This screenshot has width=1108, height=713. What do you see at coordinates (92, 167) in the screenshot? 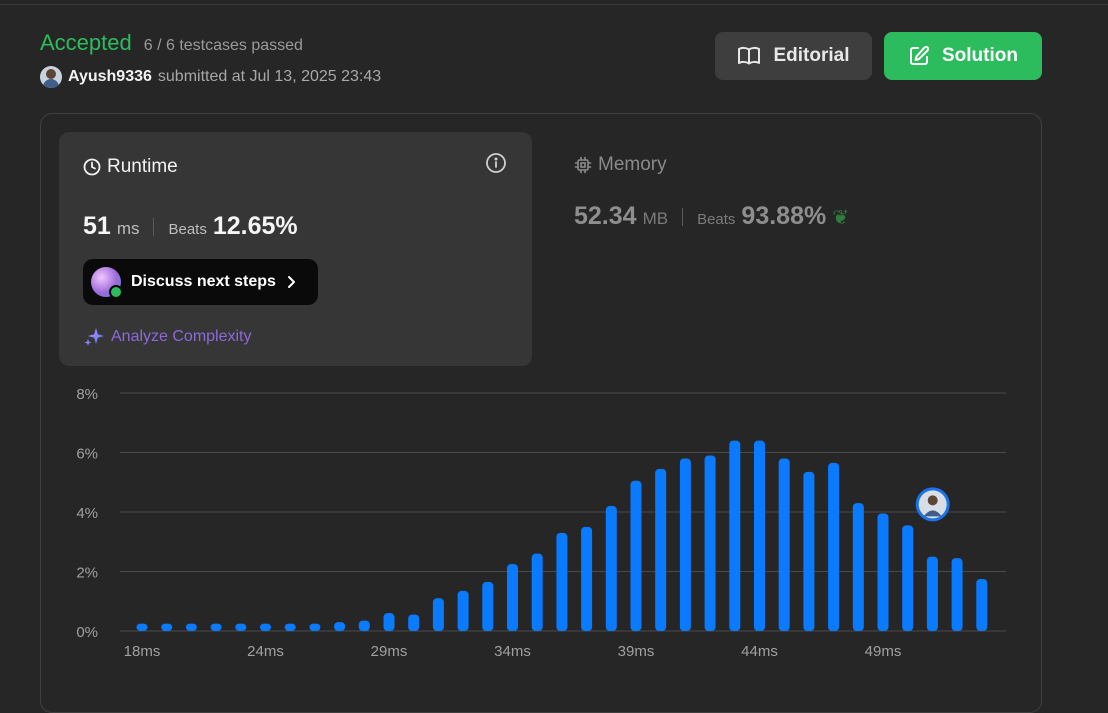
I see `clock-icon` at bounding box center [92, 167].